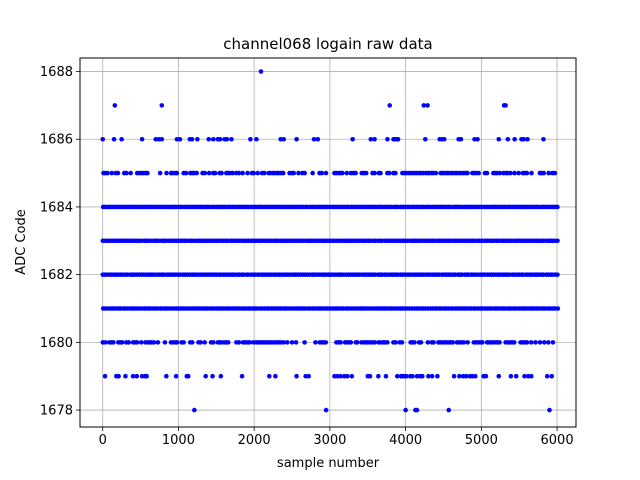  Describe the element at coordinates (481, 440) in the screenshot. I see `x-tick-label: 5000` at that location.